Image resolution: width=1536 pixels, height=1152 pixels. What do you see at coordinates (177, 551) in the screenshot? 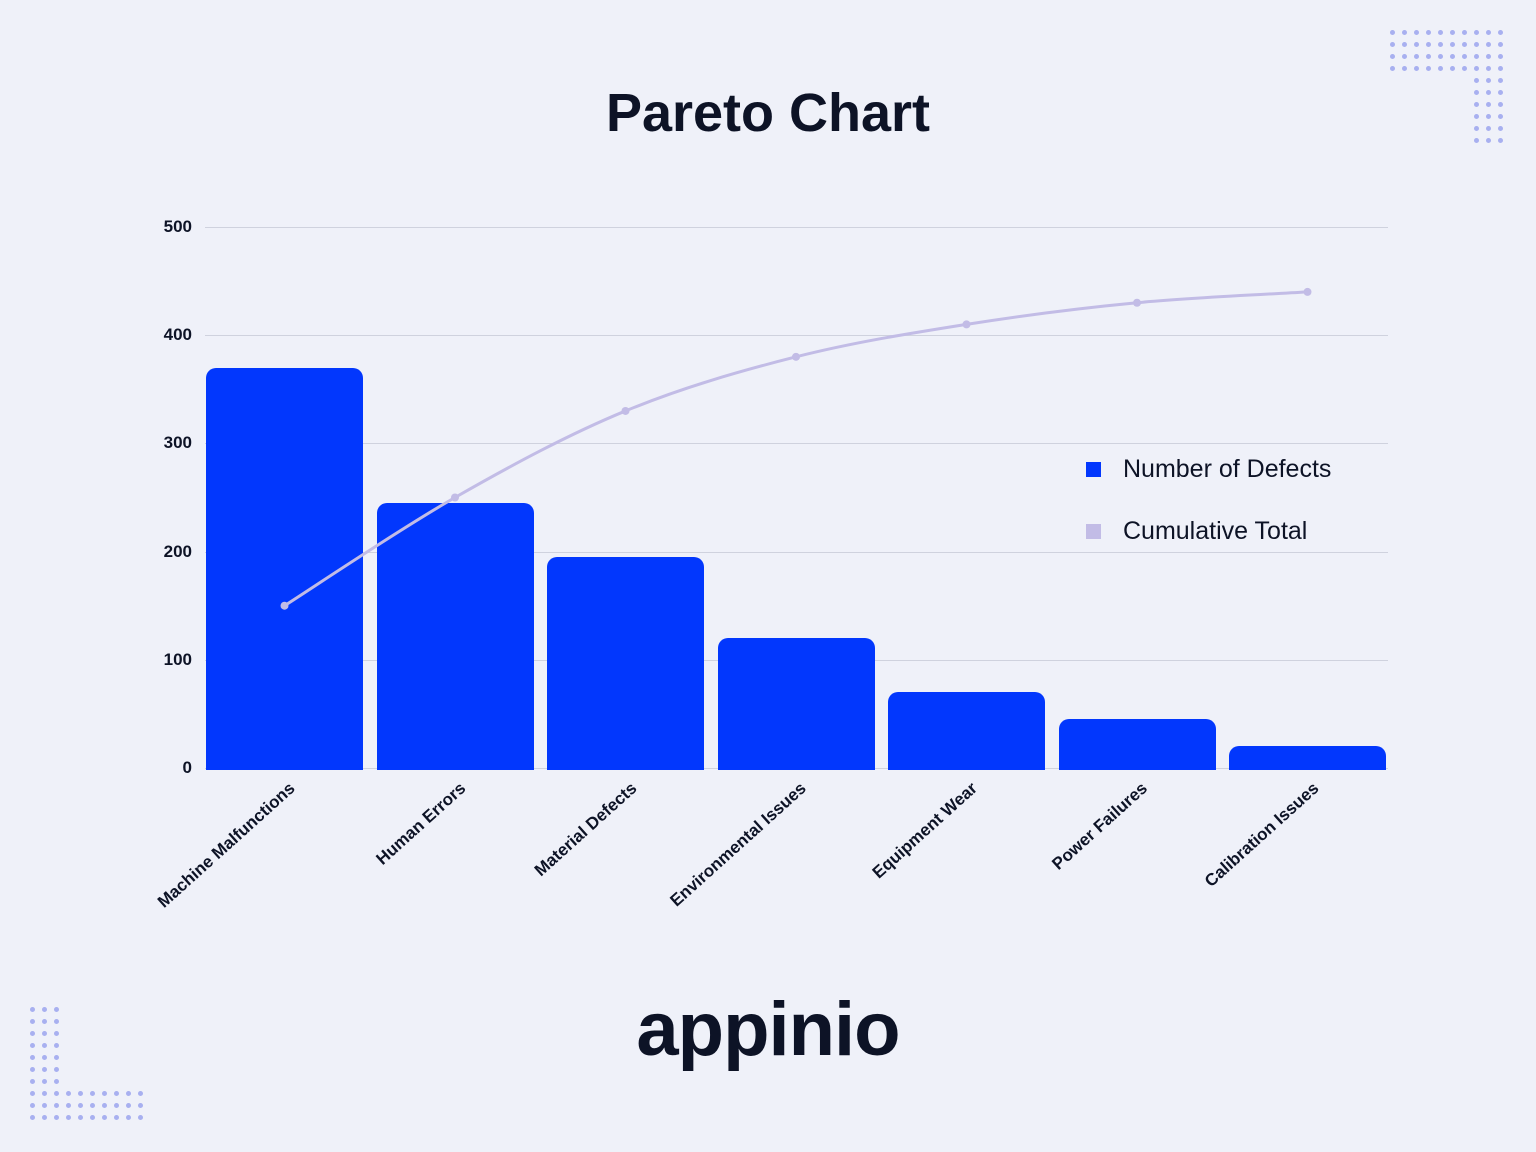
I see `y-tick-label: 200` at bounding box center [177, 551].